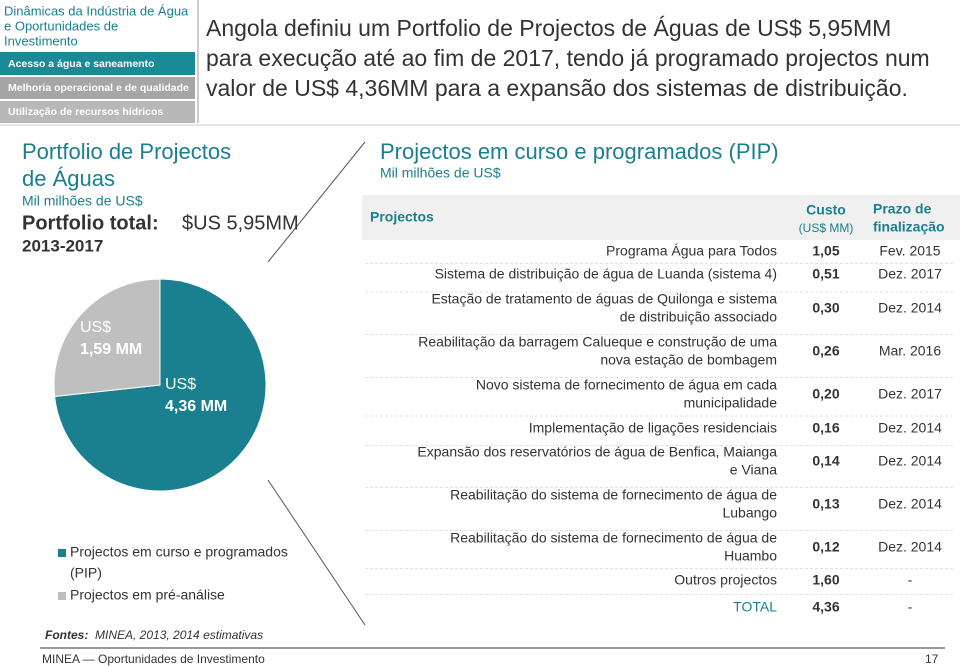 The image size is (960, 667). What do you see at coordinates (910, 351) in the screenshot?
I see `row-deadline: Mar. 2016` at bounding box center [910, 351].